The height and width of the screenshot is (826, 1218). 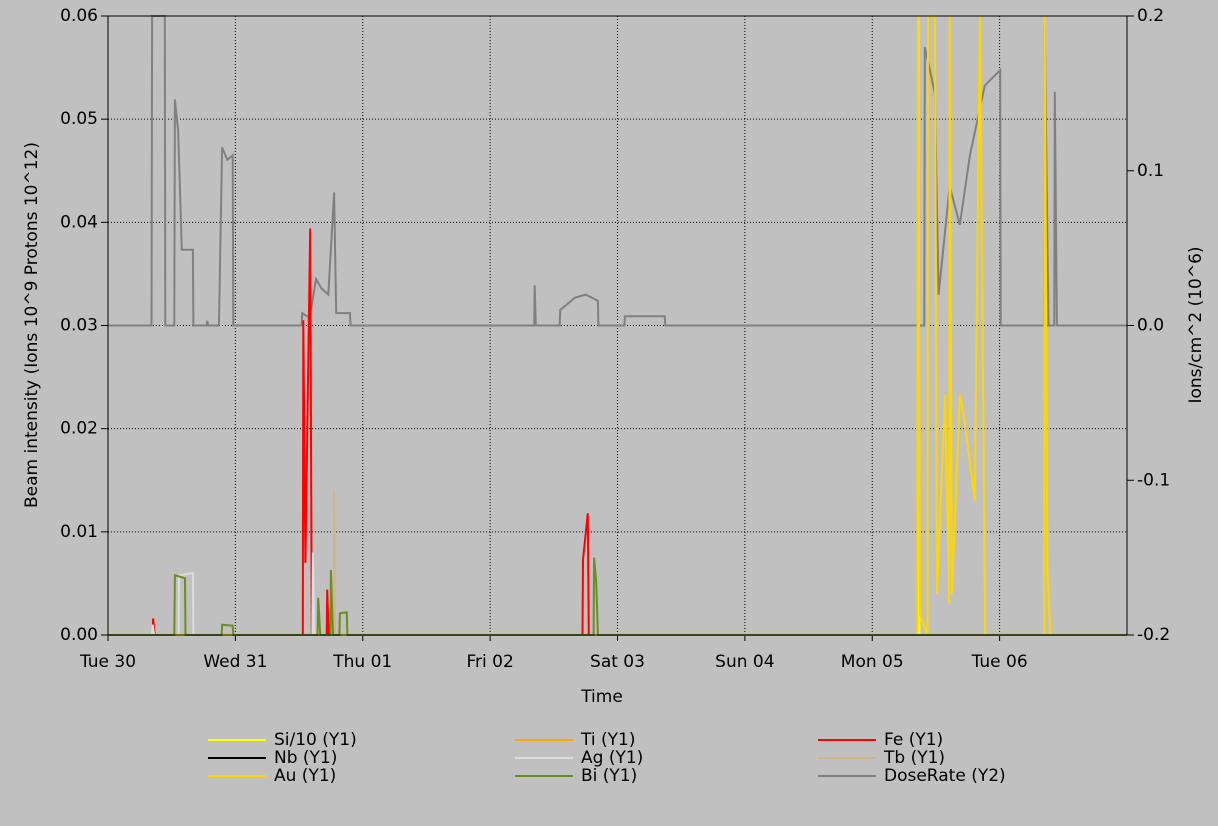 I want to click on y2-tick-label: 0.1, so click(x=1150, y=171).